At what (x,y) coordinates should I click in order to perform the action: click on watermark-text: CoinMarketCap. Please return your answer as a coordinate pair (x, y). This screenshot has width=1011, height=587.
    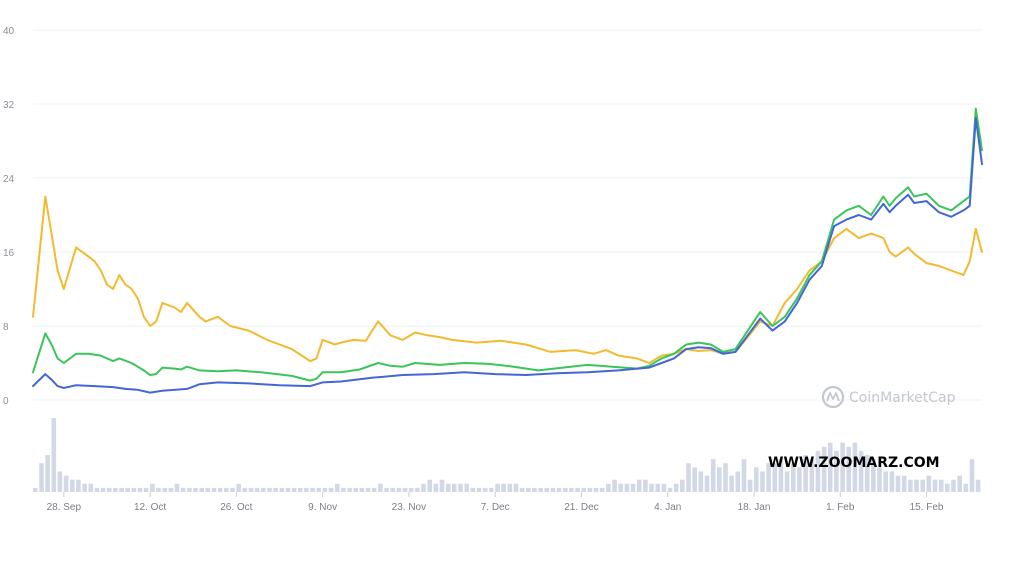
    Looking at the image, I should click on (902, 398).